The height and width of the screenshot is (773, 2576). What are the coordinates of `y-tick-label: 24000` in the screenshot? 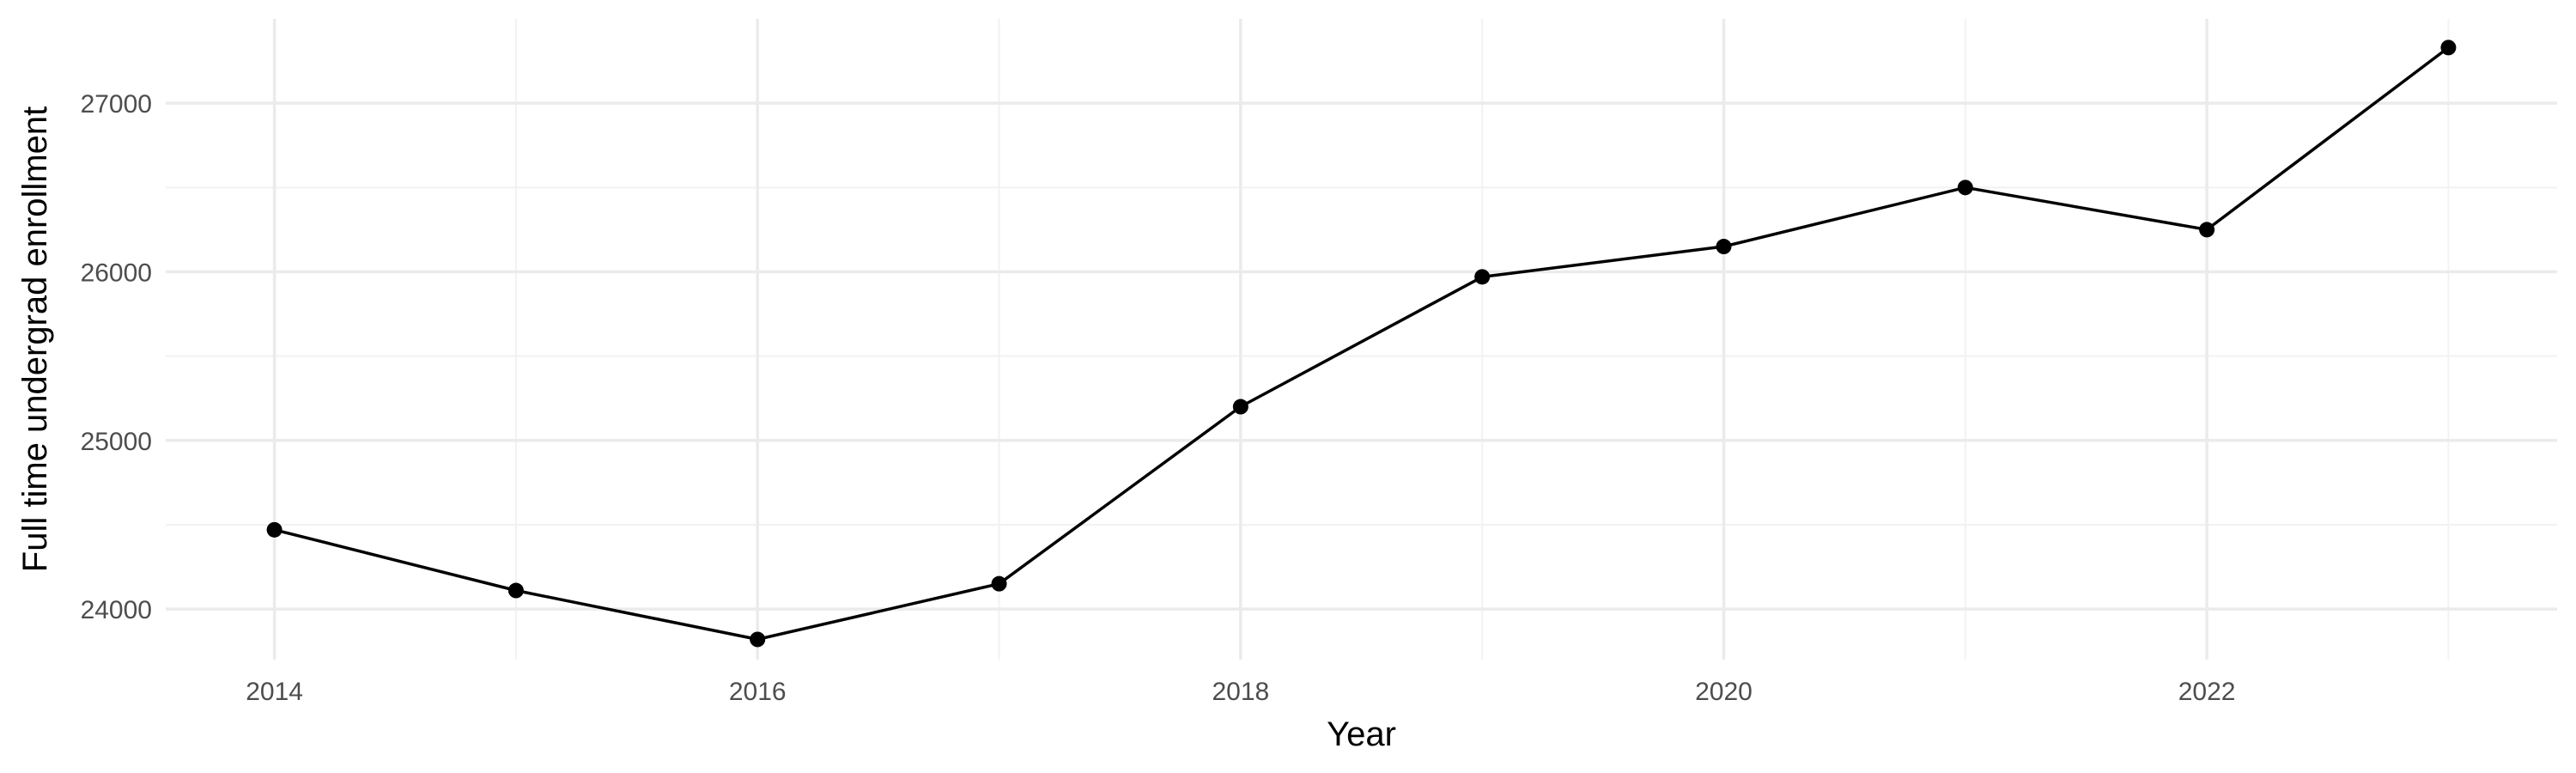 It's located at (117, 610).